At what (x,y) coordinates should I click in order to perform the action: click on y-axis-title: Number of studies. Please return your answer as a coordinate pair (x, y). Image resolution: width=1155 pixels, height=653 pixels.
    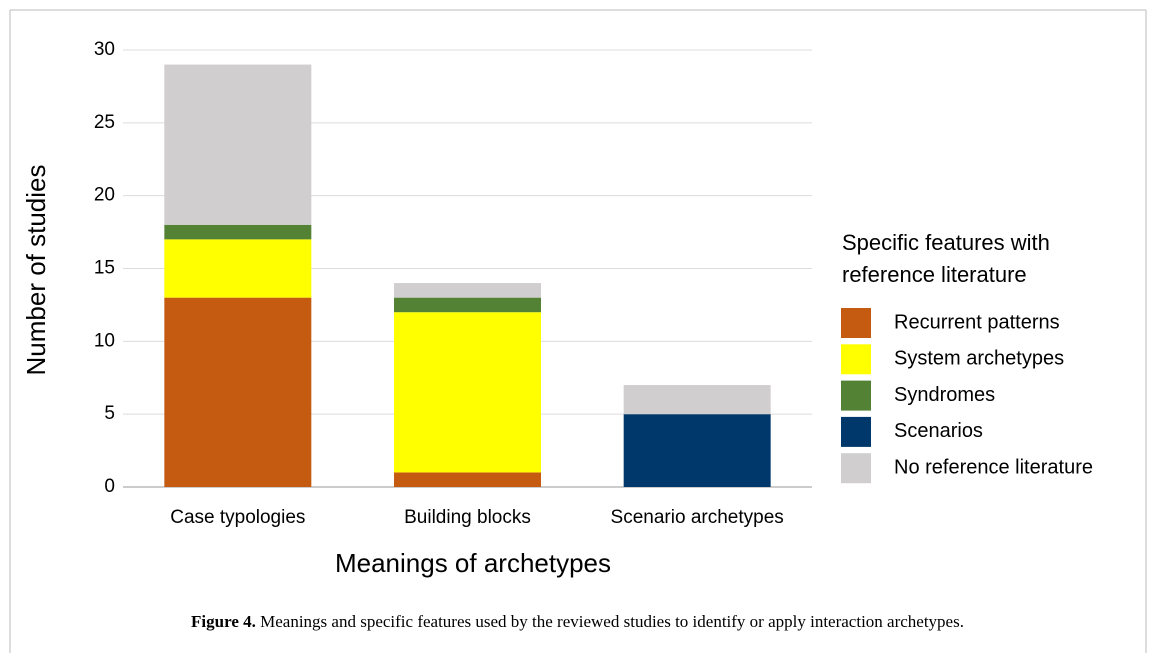
    Looking at the image, I should click on (36, 270).